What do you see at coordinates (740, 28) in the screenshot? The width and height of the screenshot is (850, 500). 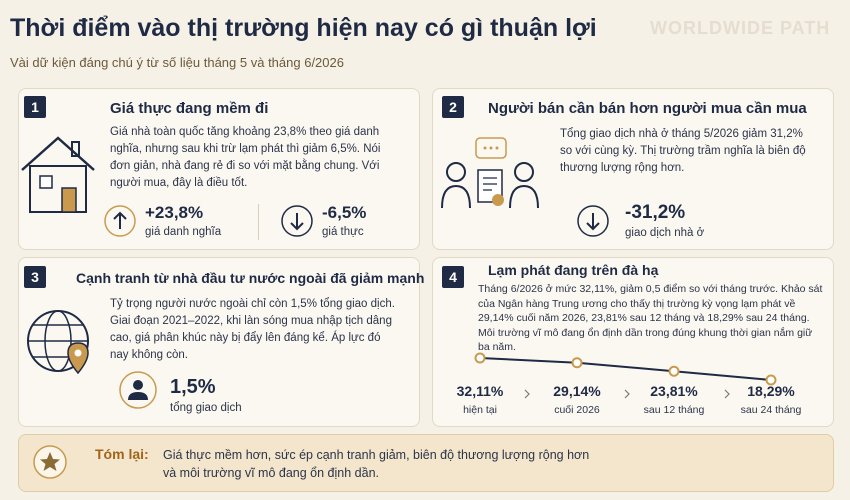 I see `watermark: WORLDWIDE PATH` at bounding box center [740, 28].